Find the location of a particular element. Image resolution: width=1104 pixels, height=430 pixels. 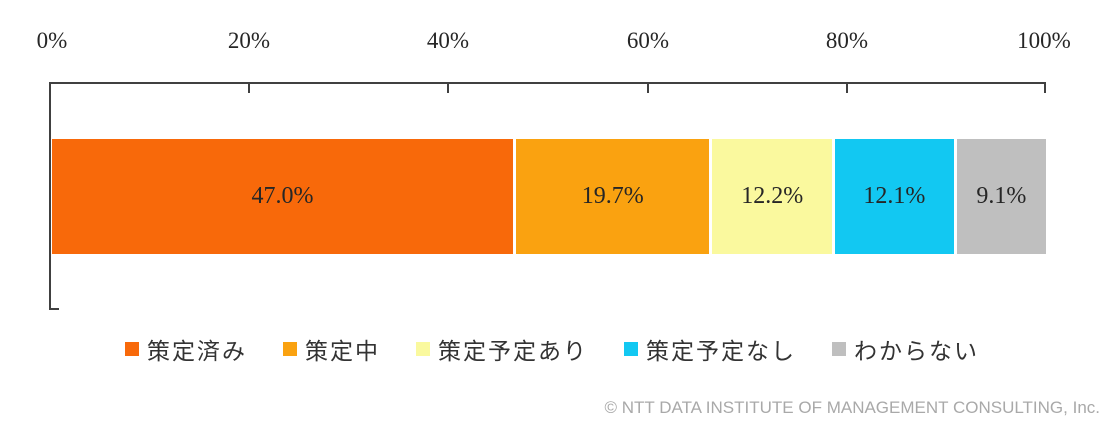

segment-value-label: 9.1% is located at coordinates (1001, 196).